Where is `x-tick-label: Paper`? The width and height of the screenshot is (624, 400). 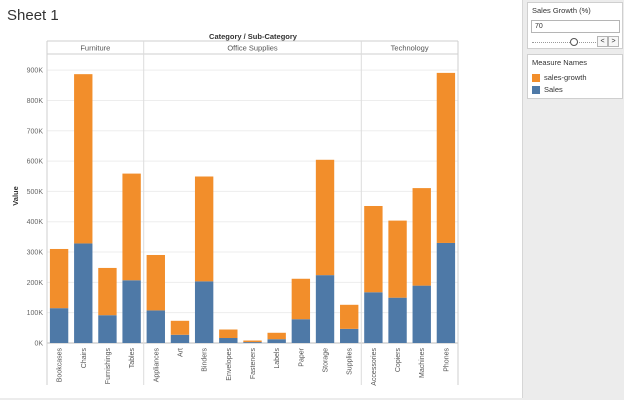
x-tick-label: Paper is located at coordinates (301, 356).